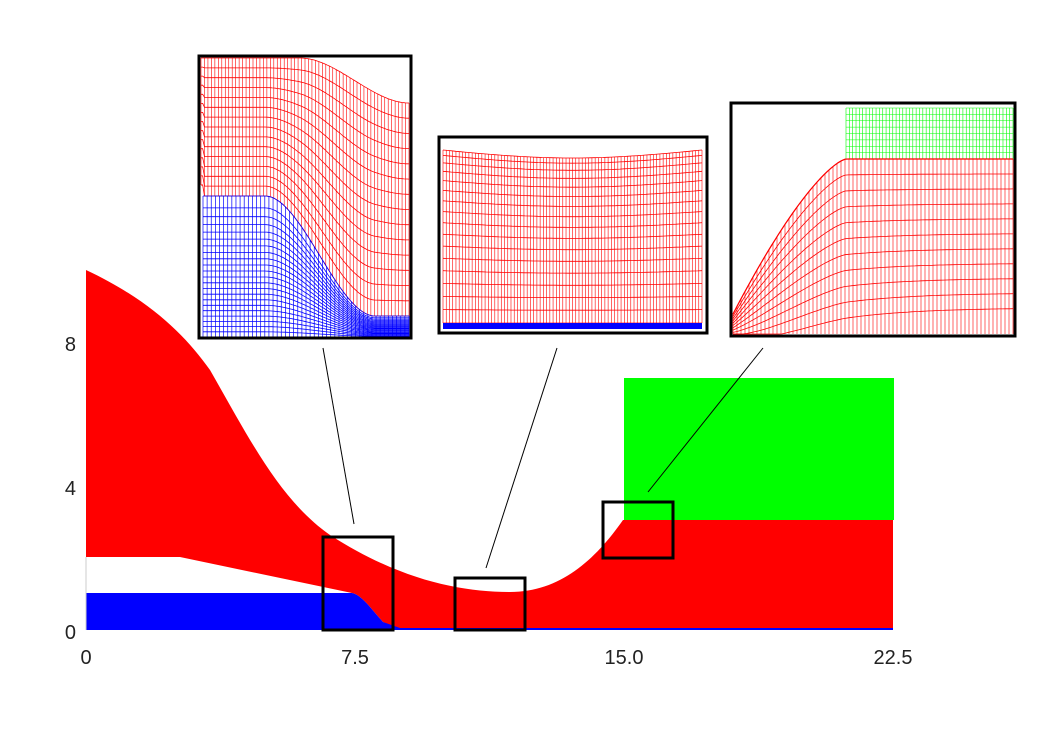 This screenshot has height=750, width=1063. I want to click on inset-right-mesh, so click(873, 221).